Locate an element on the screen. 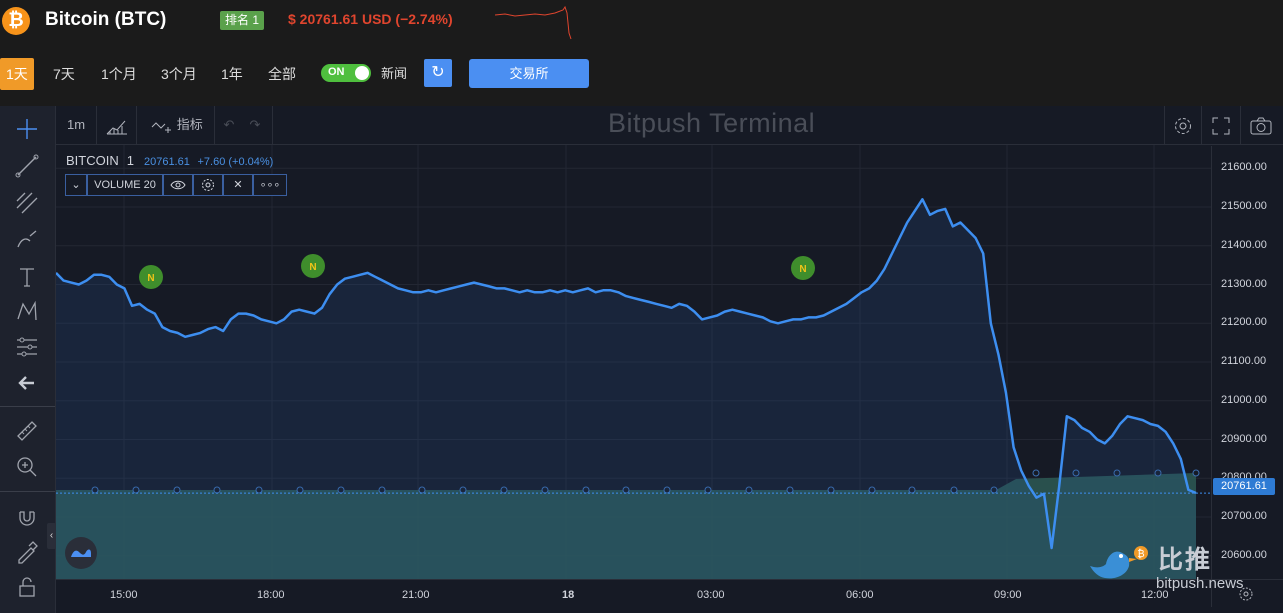 This screenshot has width=1283, height=613. indicators-button: 指标 is located at coordinates (177, 125).